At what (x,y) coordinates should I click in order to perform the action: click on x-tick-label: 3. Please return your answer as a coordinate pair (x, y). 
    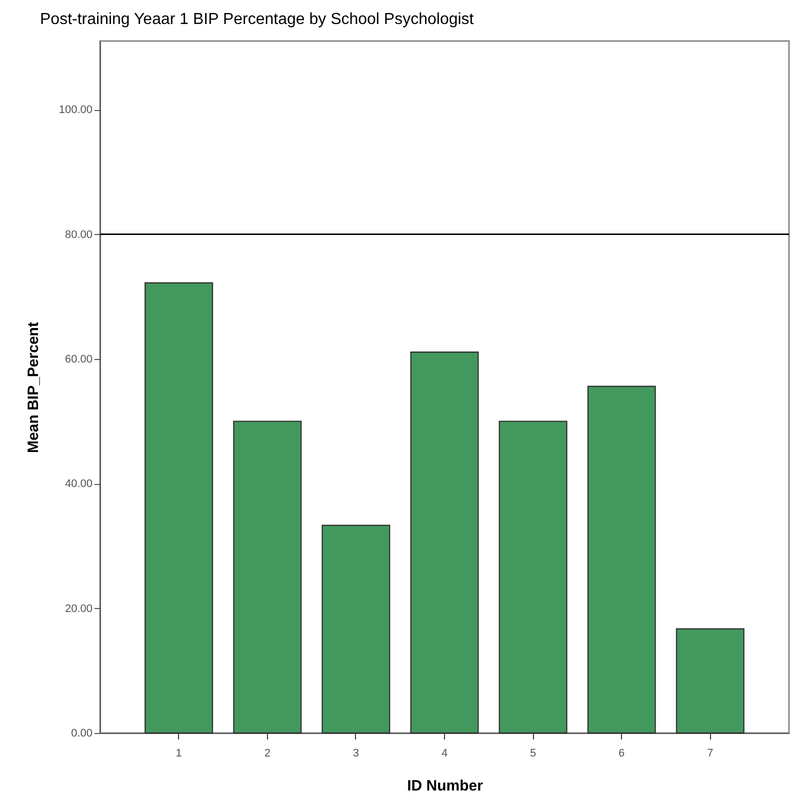
    Looking at the image, I should click on (355, 754).